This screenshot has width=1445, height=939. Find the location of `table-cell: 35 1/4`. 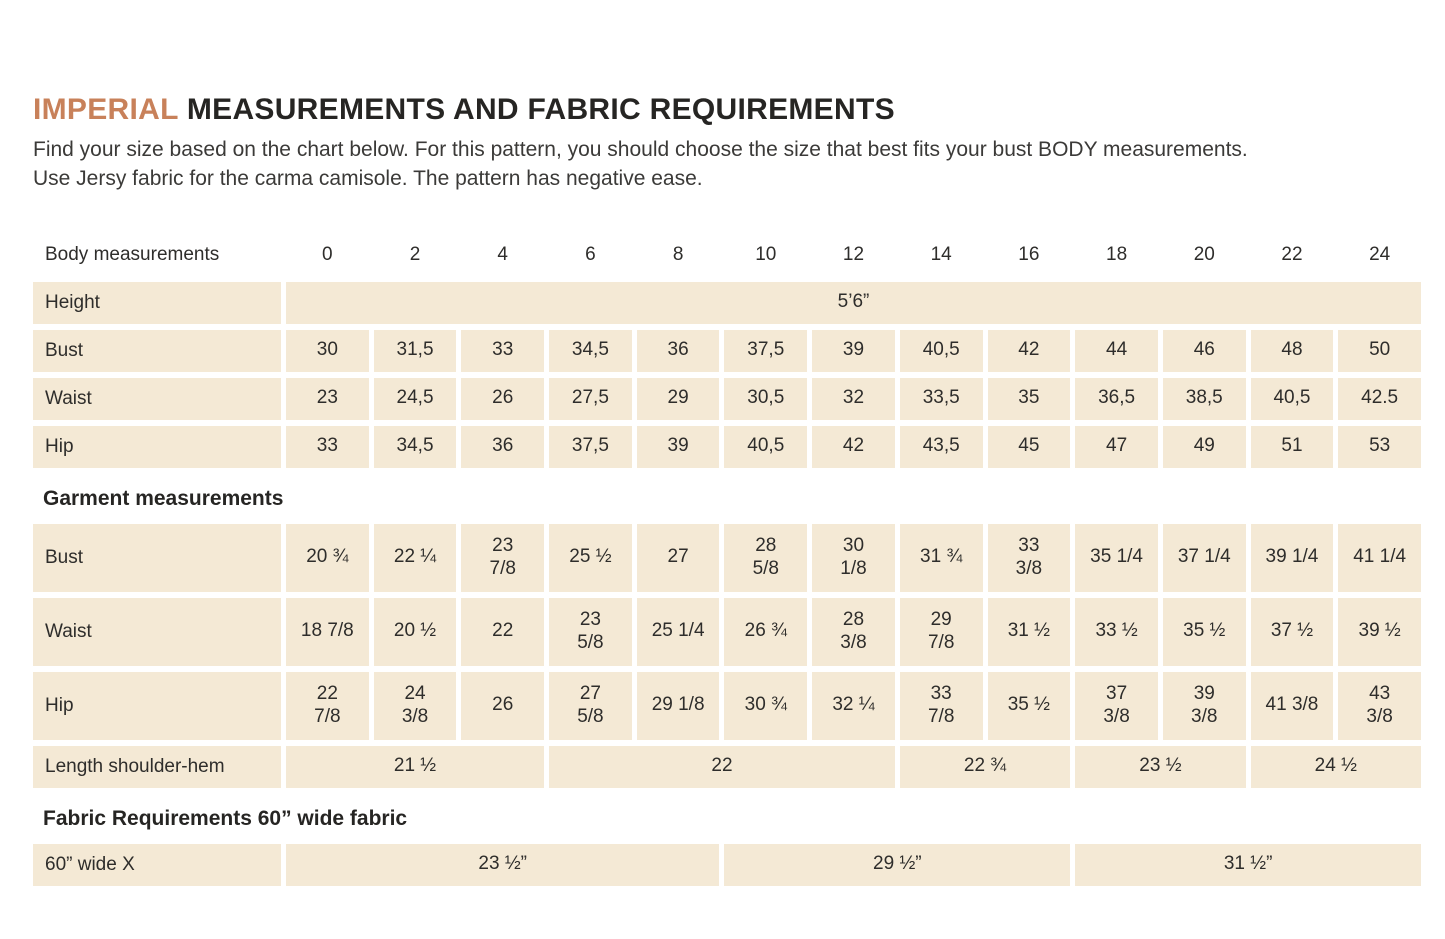

table-cell: 35 1/4 is located at coordinates (1116, 557).